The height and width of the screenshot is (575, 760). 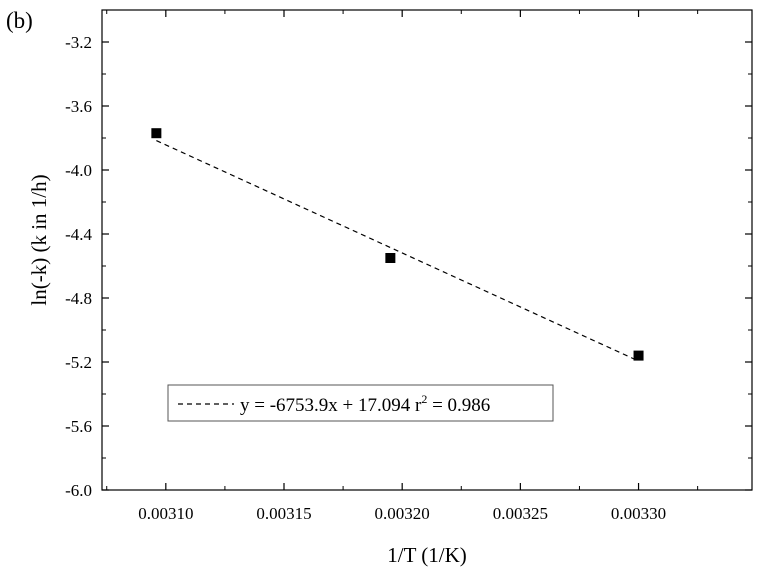 What do you see at coordinates (331, 405) in the screenshot?
I see `legend-equation-main: y = -6753.9x + 17.094 r` at bounding box center [331, 405].